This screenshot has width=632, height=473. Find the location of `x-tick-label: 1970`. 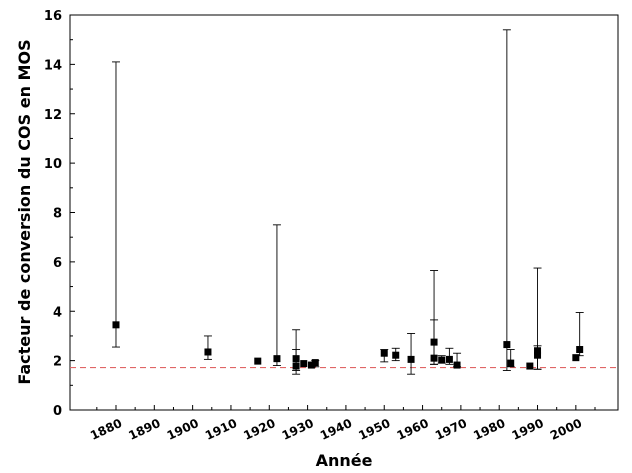

x-tick-label: 1970 is located at coordinates (451, 429).